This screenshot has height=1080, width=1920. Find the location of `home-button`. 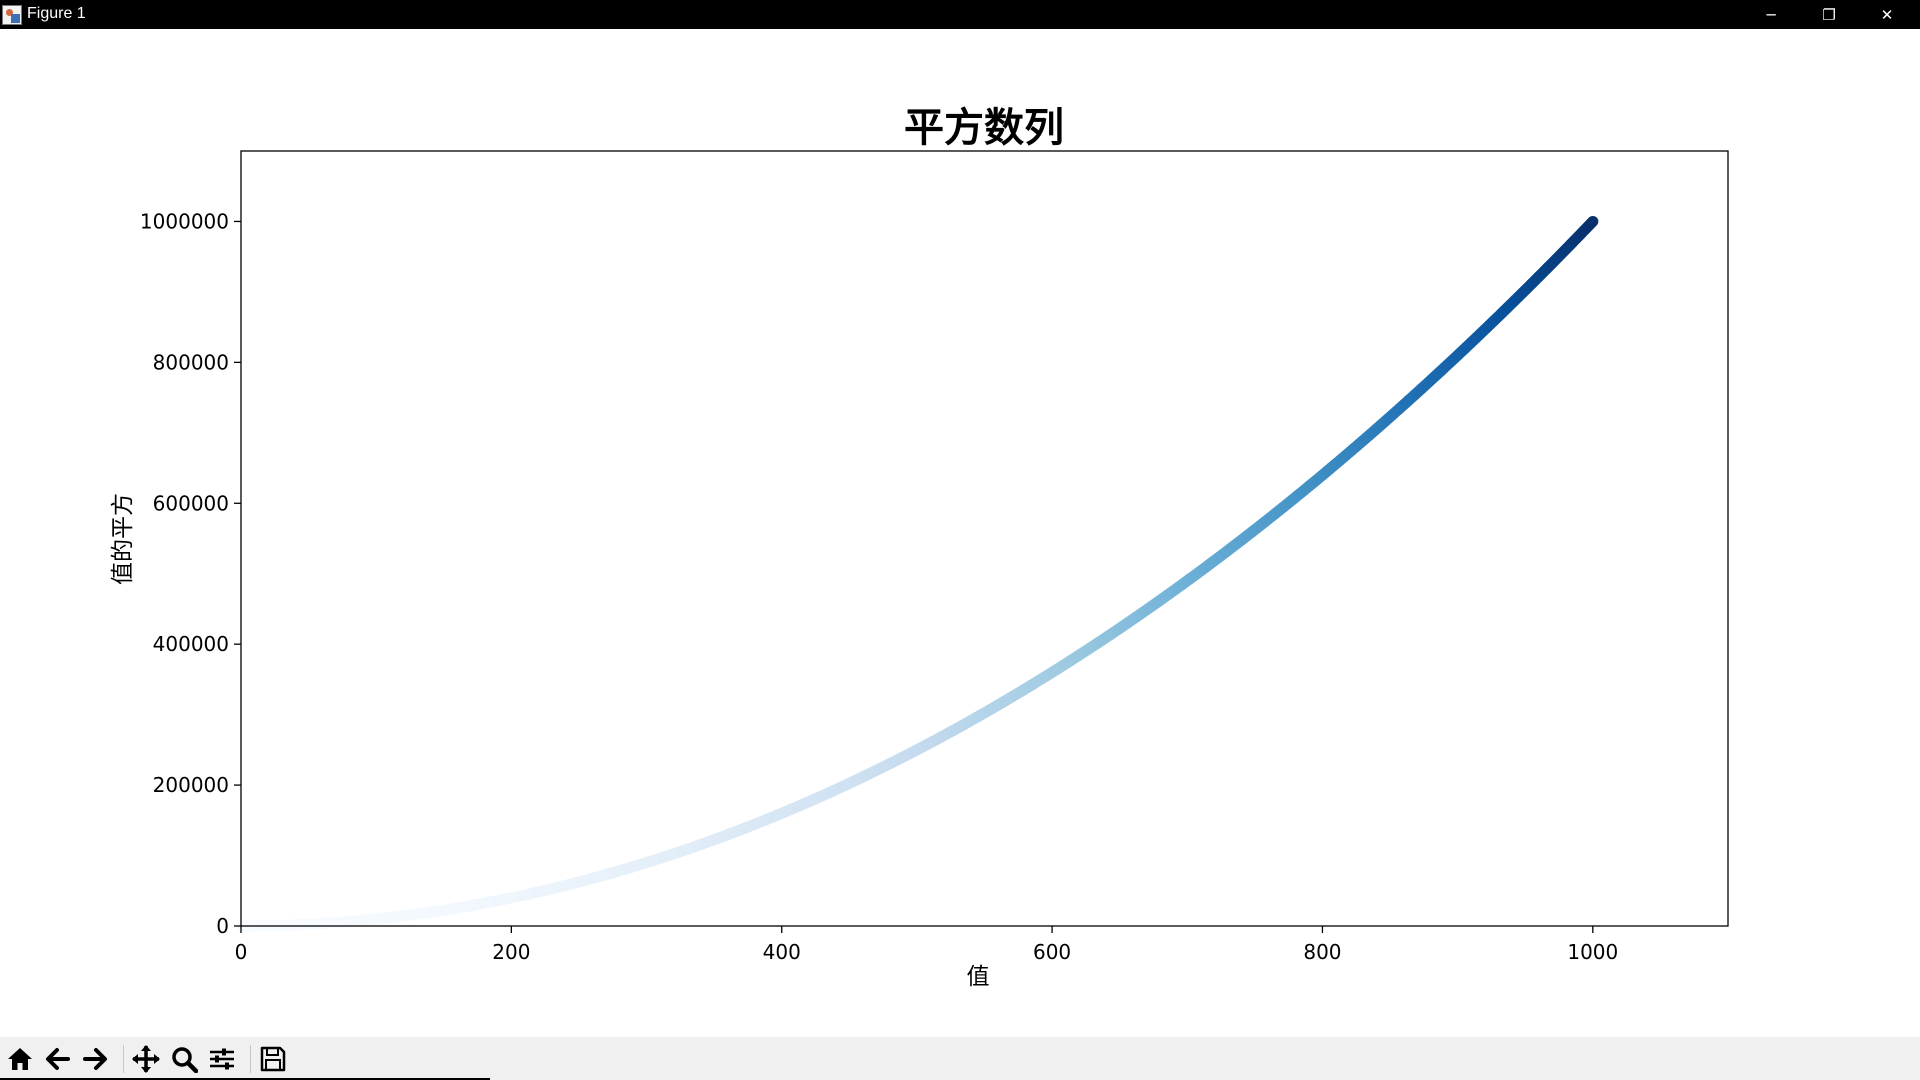

home-button is located at coordinates (20, 1059).